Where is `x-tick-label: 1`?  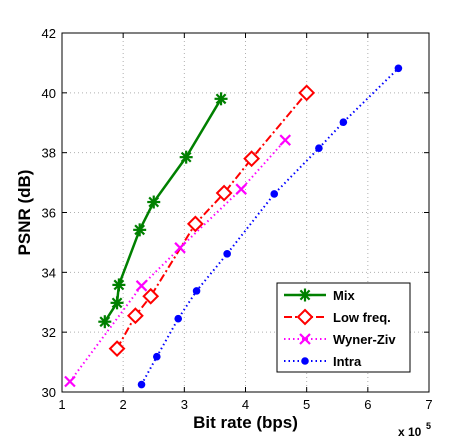 x-tick-label: 1 is located at coordinates (61, 404).